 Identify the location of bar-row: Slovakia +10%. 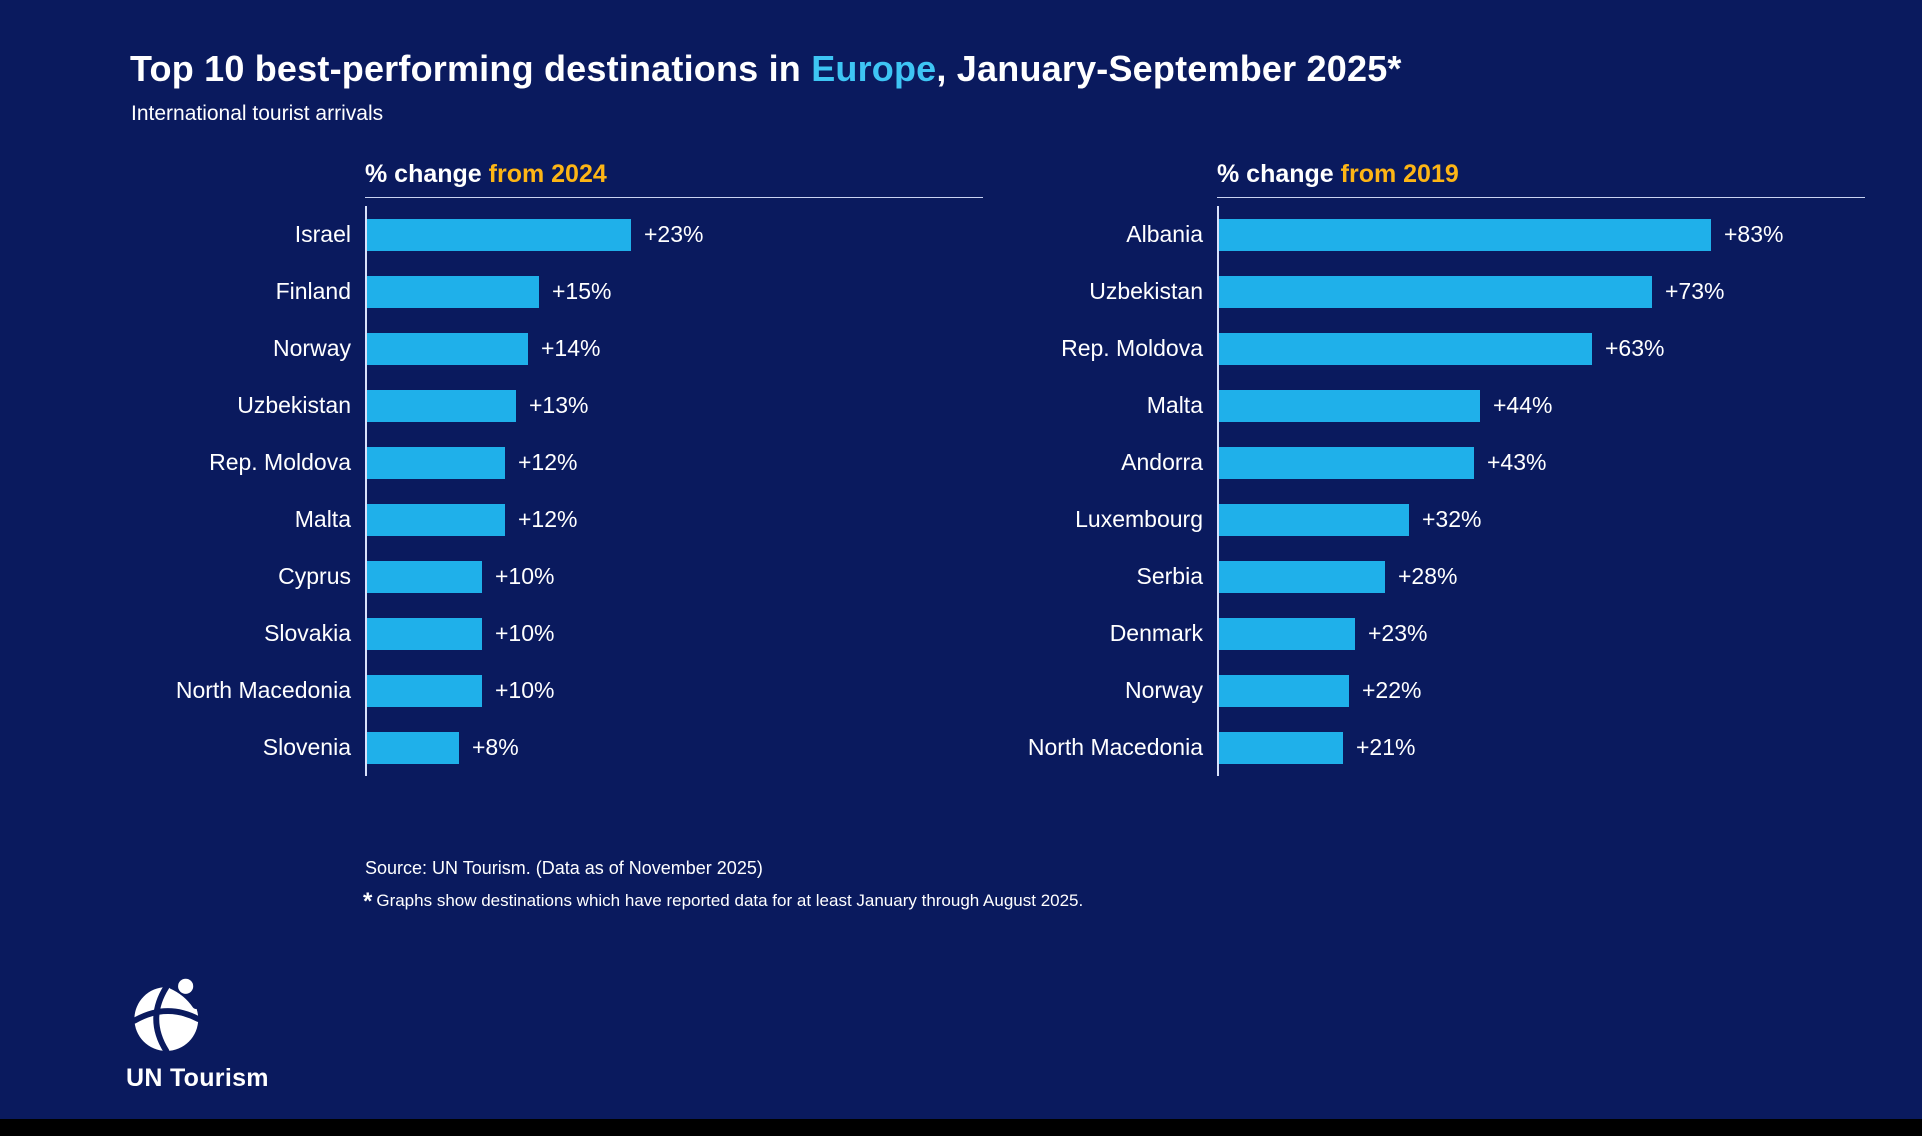
(575, 633).